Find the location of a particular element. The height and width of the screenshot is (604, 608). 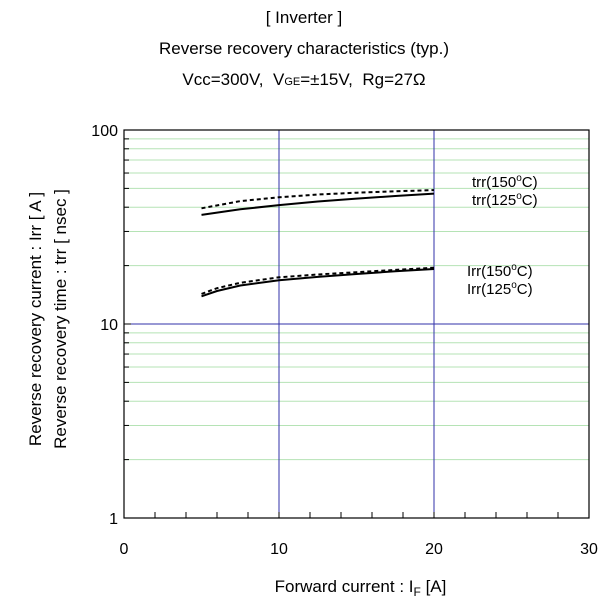

series-lines is located at coordinates (318, 243).